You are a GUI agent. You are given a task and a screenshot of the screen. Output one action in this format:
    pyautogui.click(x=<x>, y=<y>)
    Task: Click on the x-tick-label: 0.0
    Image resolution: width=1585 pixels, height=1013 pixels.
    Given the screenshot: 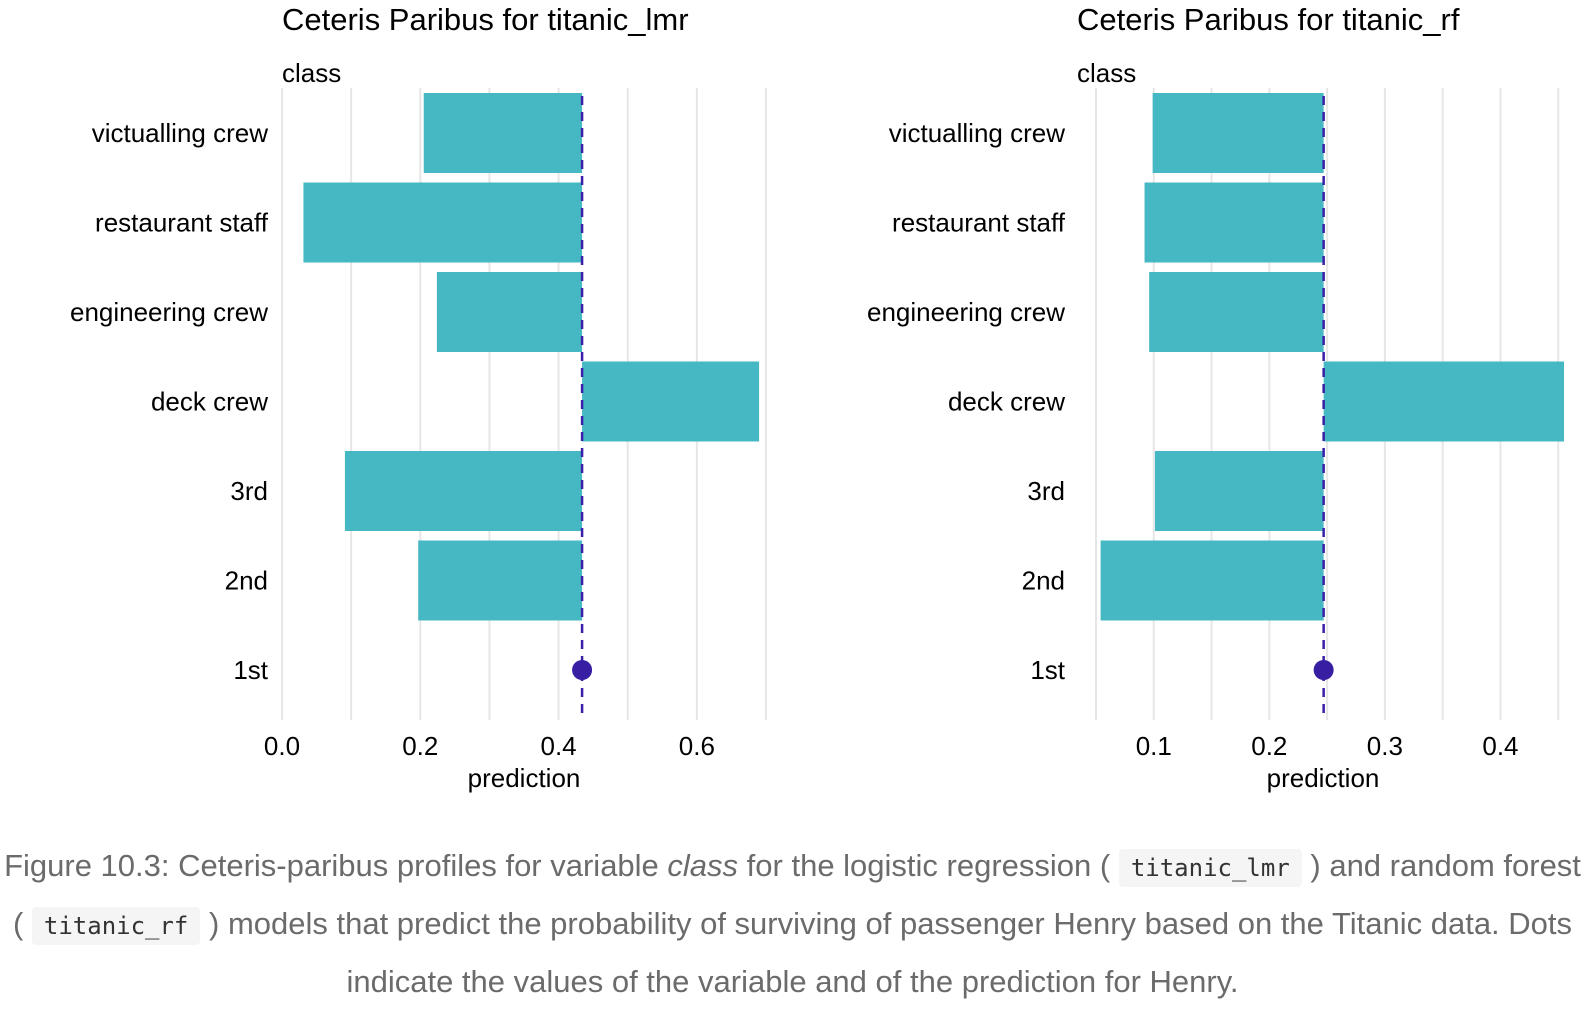 What is the action you would take?
    pyautogui.click(x=282, y=746)
    